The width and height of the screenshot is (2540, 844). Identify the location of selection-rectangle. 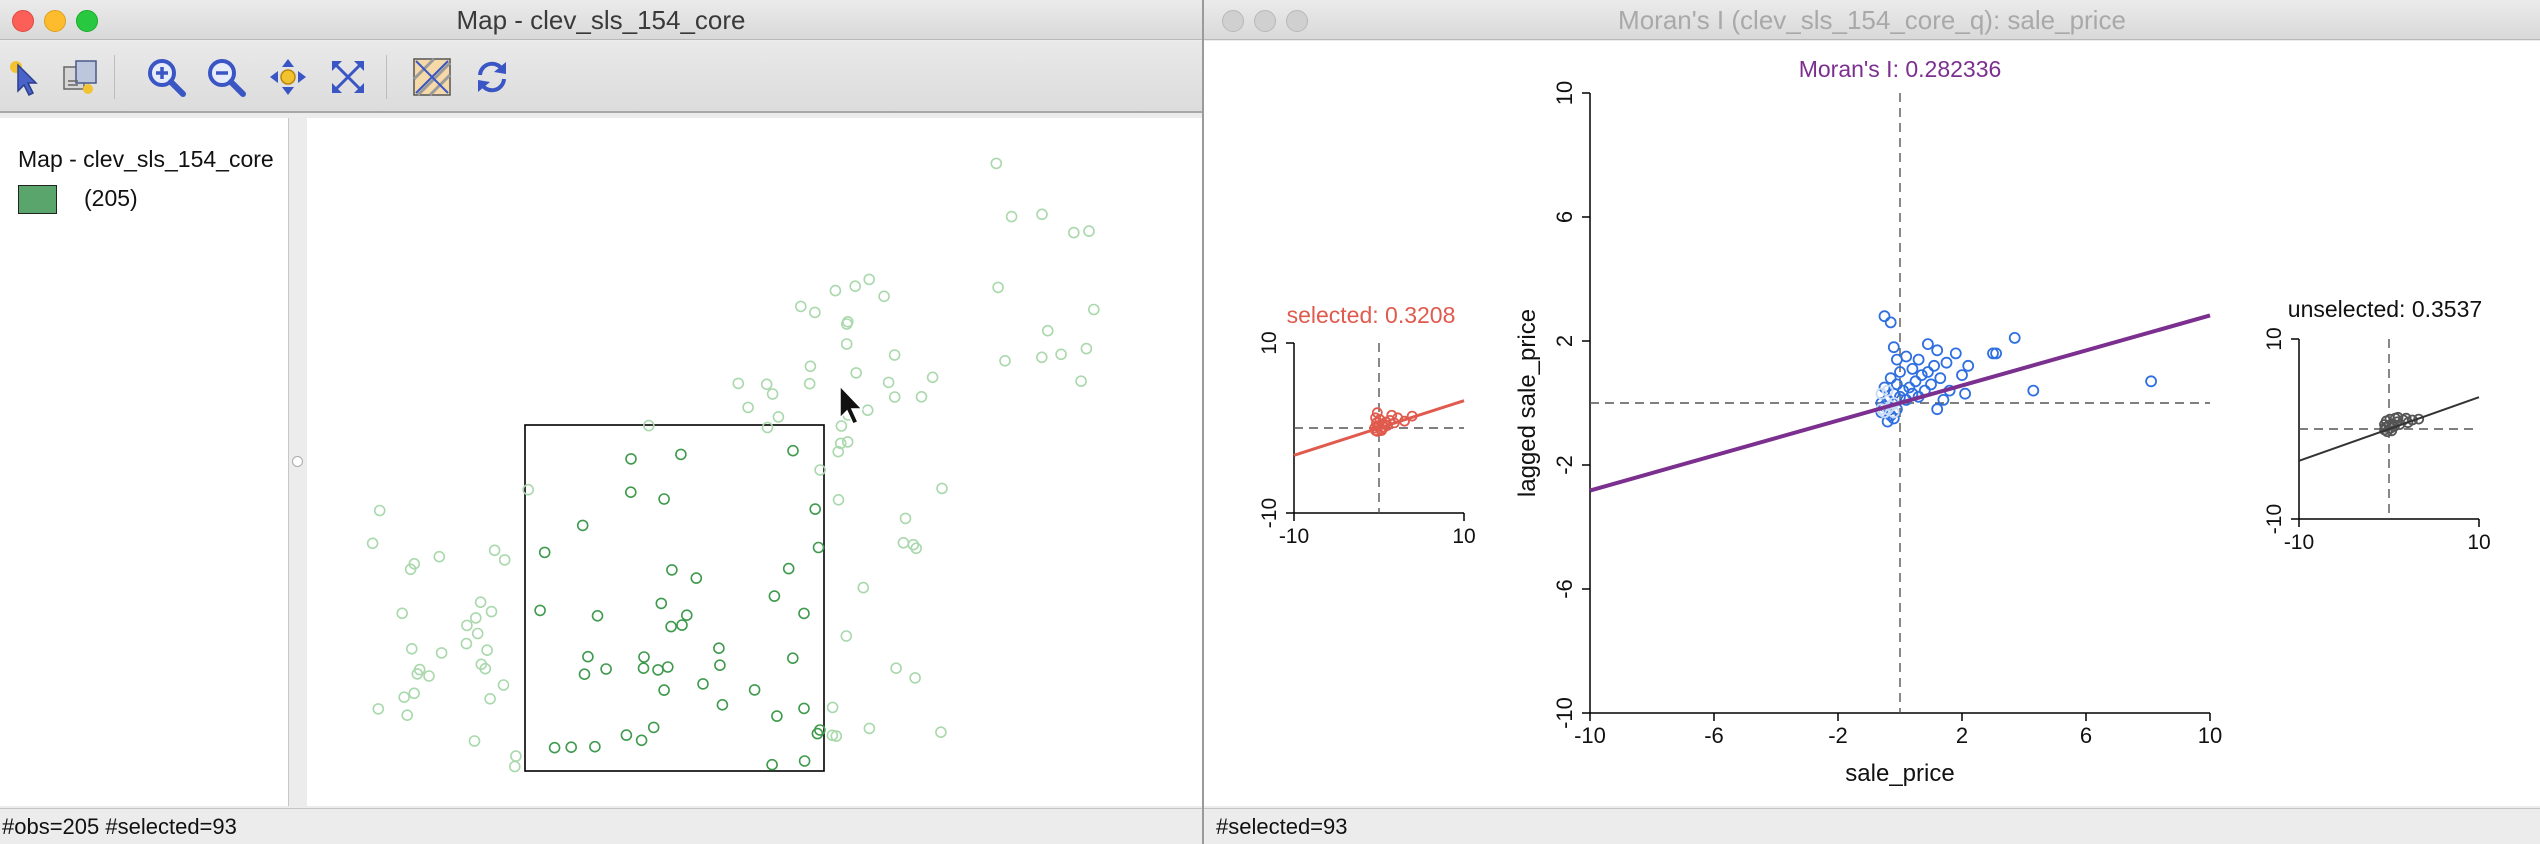
(674, 598).